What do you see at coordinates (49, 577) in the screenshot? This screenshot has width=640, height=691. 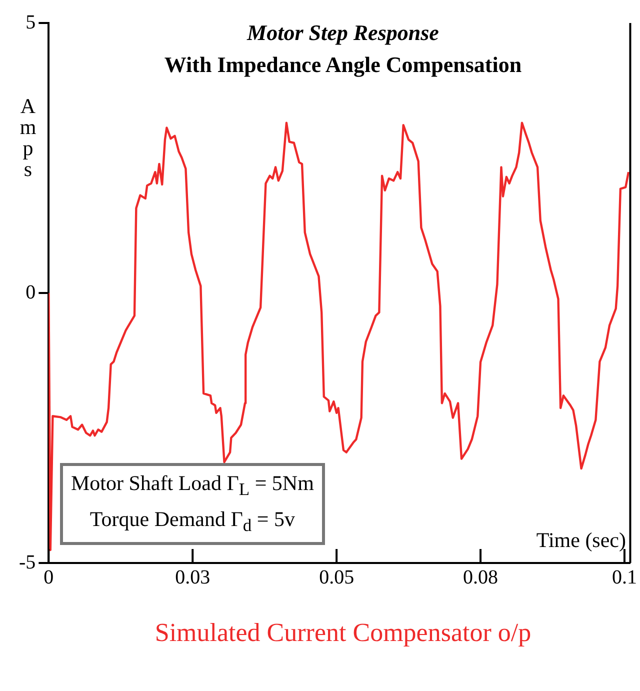 I see `x-tick-label: 0` at bounding box center [49, 577].